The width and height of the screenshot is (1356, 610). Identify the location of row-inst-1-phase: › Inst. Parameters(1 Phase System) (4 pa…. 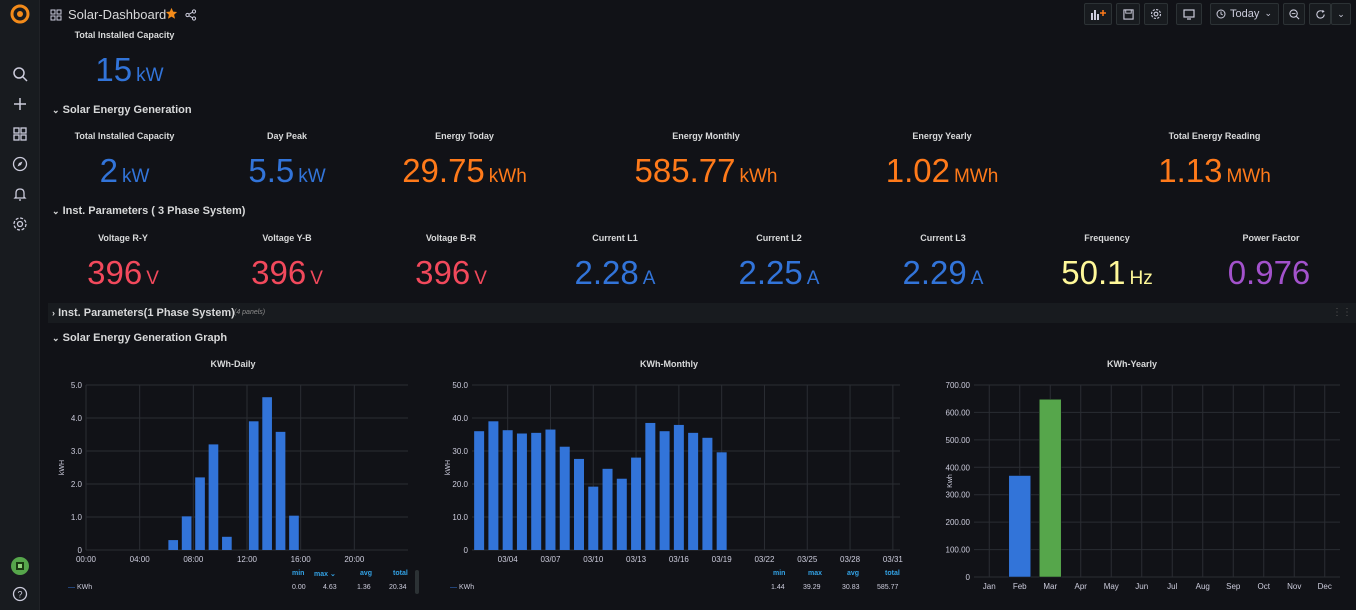
(702, 313).